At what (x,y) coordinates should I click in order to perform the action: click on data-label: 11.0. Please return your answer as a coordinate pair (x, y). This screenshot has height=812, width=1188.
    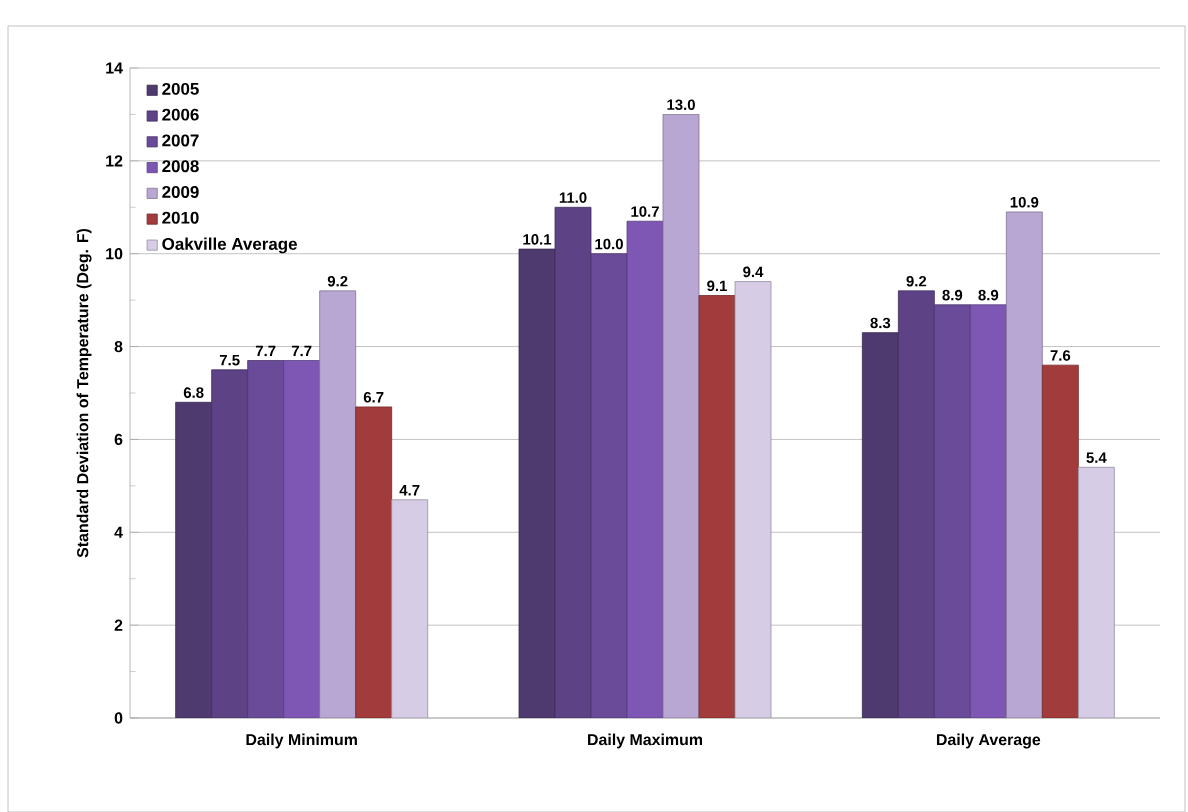
    Looking at the image, I should click on (573, 197).